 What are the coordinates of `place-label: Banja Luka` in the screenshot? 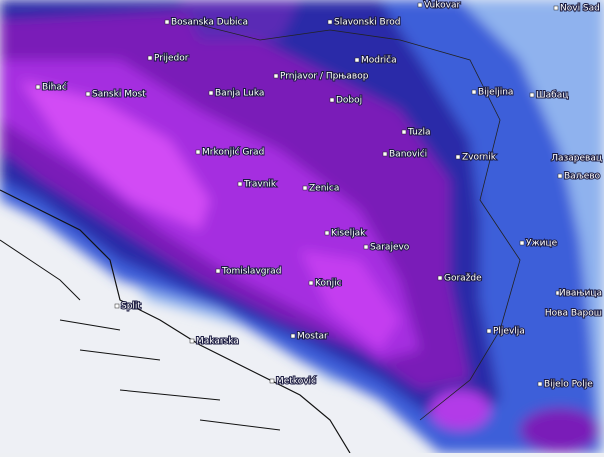 It's located at (239, 94).